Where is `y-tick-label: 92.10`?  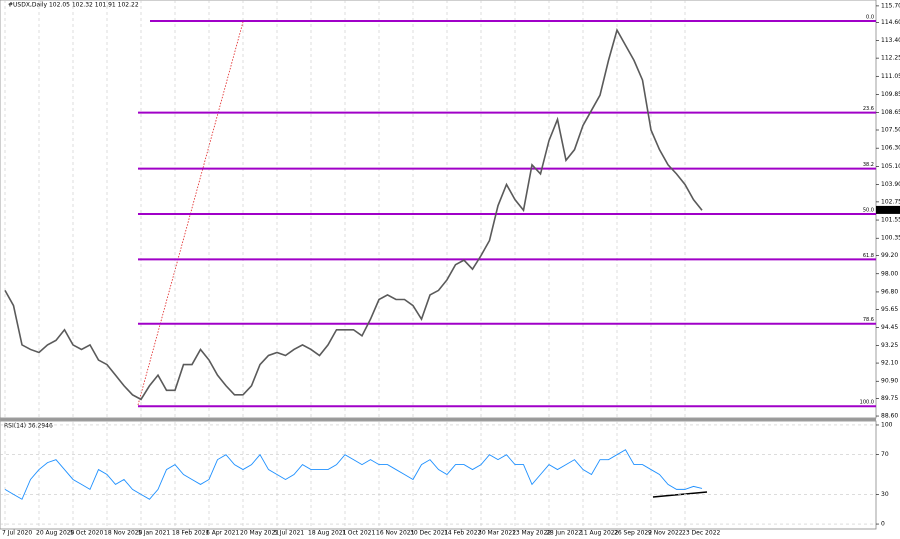 y-tick-label: 92.10 is located at coordinates (889, 363).